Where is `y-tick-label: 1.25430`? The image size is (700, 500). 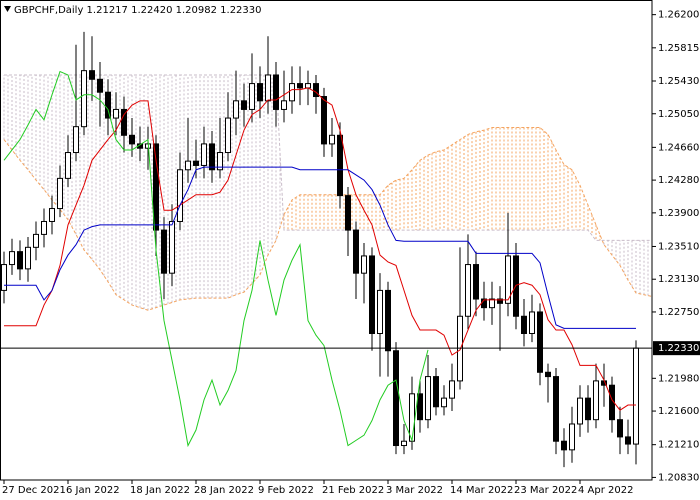 y-tick-label: 1.25430 is located at coordinates (678, 81).